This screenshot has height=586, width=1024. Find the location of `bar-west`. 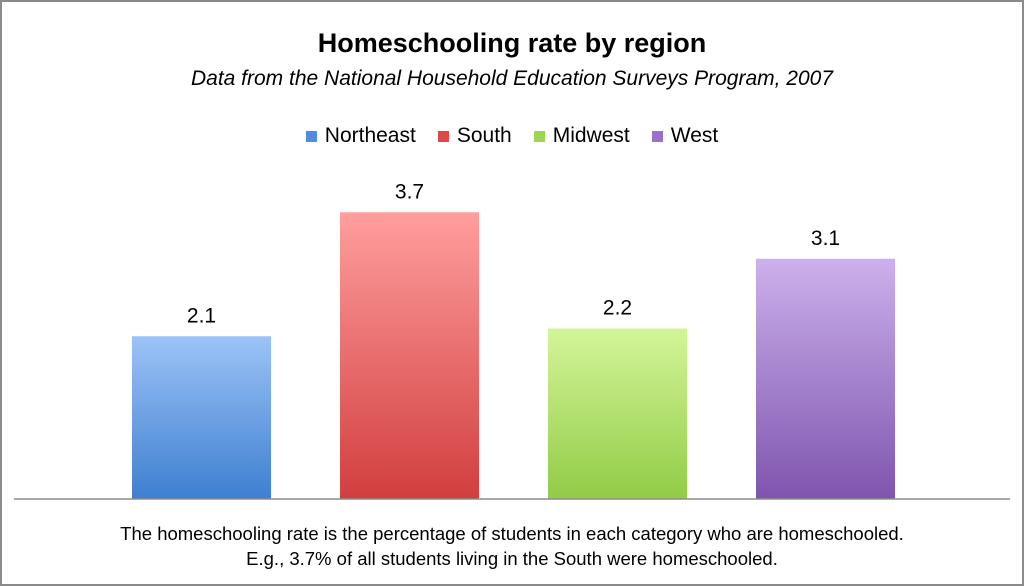

bar-west is located at coordinates (825, 378).